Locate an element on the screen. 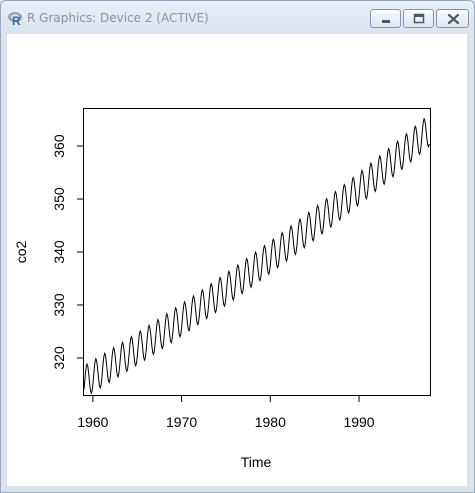 The width and height of the screenshot is (475, 493). r-logo-icon: R is located at coordinates (15, 19).